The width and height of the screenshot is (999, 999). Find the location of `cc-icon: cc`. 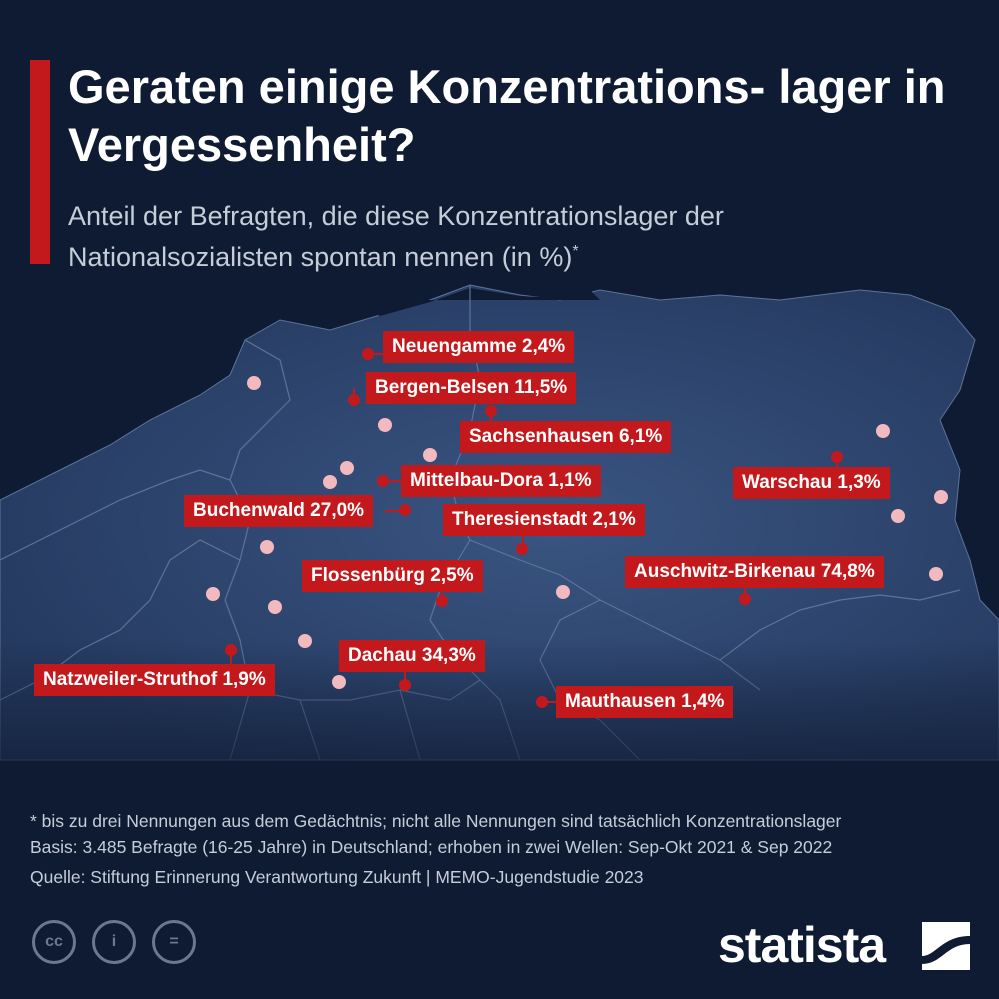

cc-icon: cc is located at coordinates (54, 942).